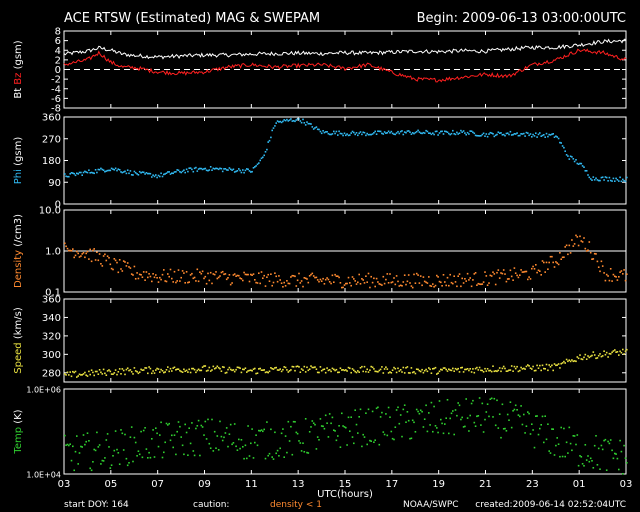 Image resolution: width=640 pixels, height=512 pixels. What do you see at coordinates (296, 505) in the screenshot?
I see `density-note: density < 1` at bounding box center [296, 505].